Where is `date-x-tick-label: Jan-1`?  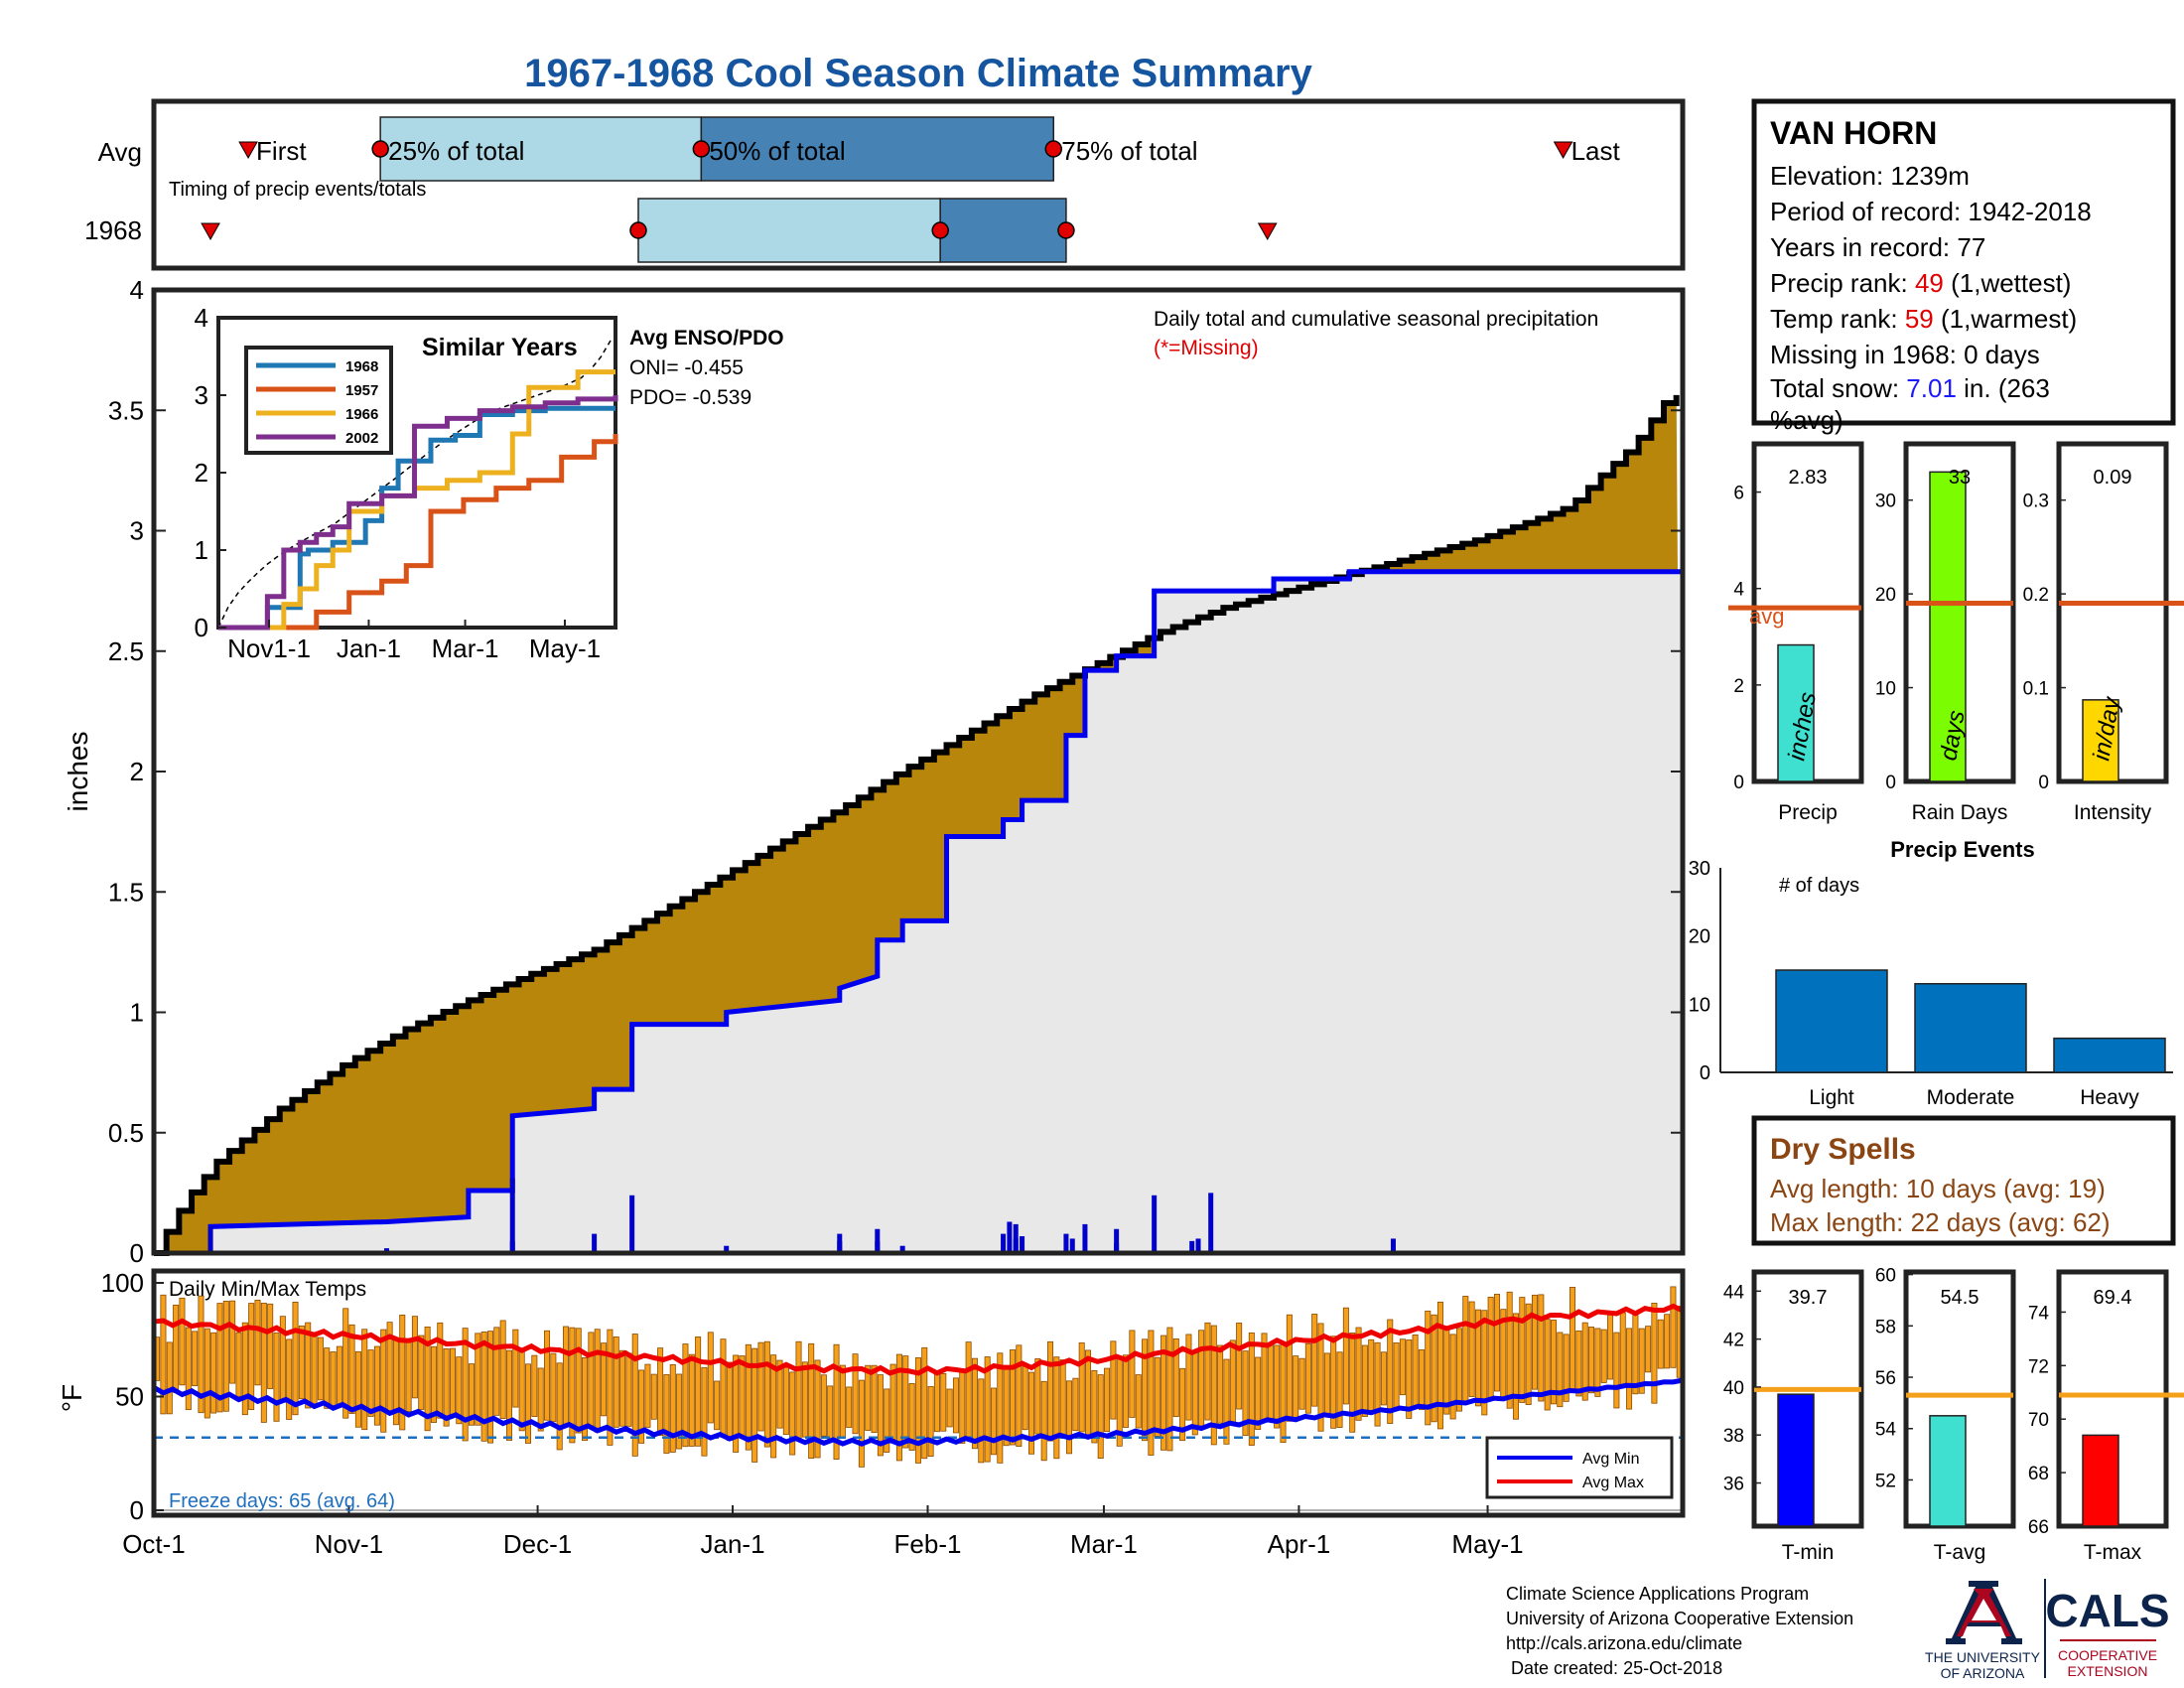 date-x-tick-label: Jan-1 is located at coordinates (733, 1544).